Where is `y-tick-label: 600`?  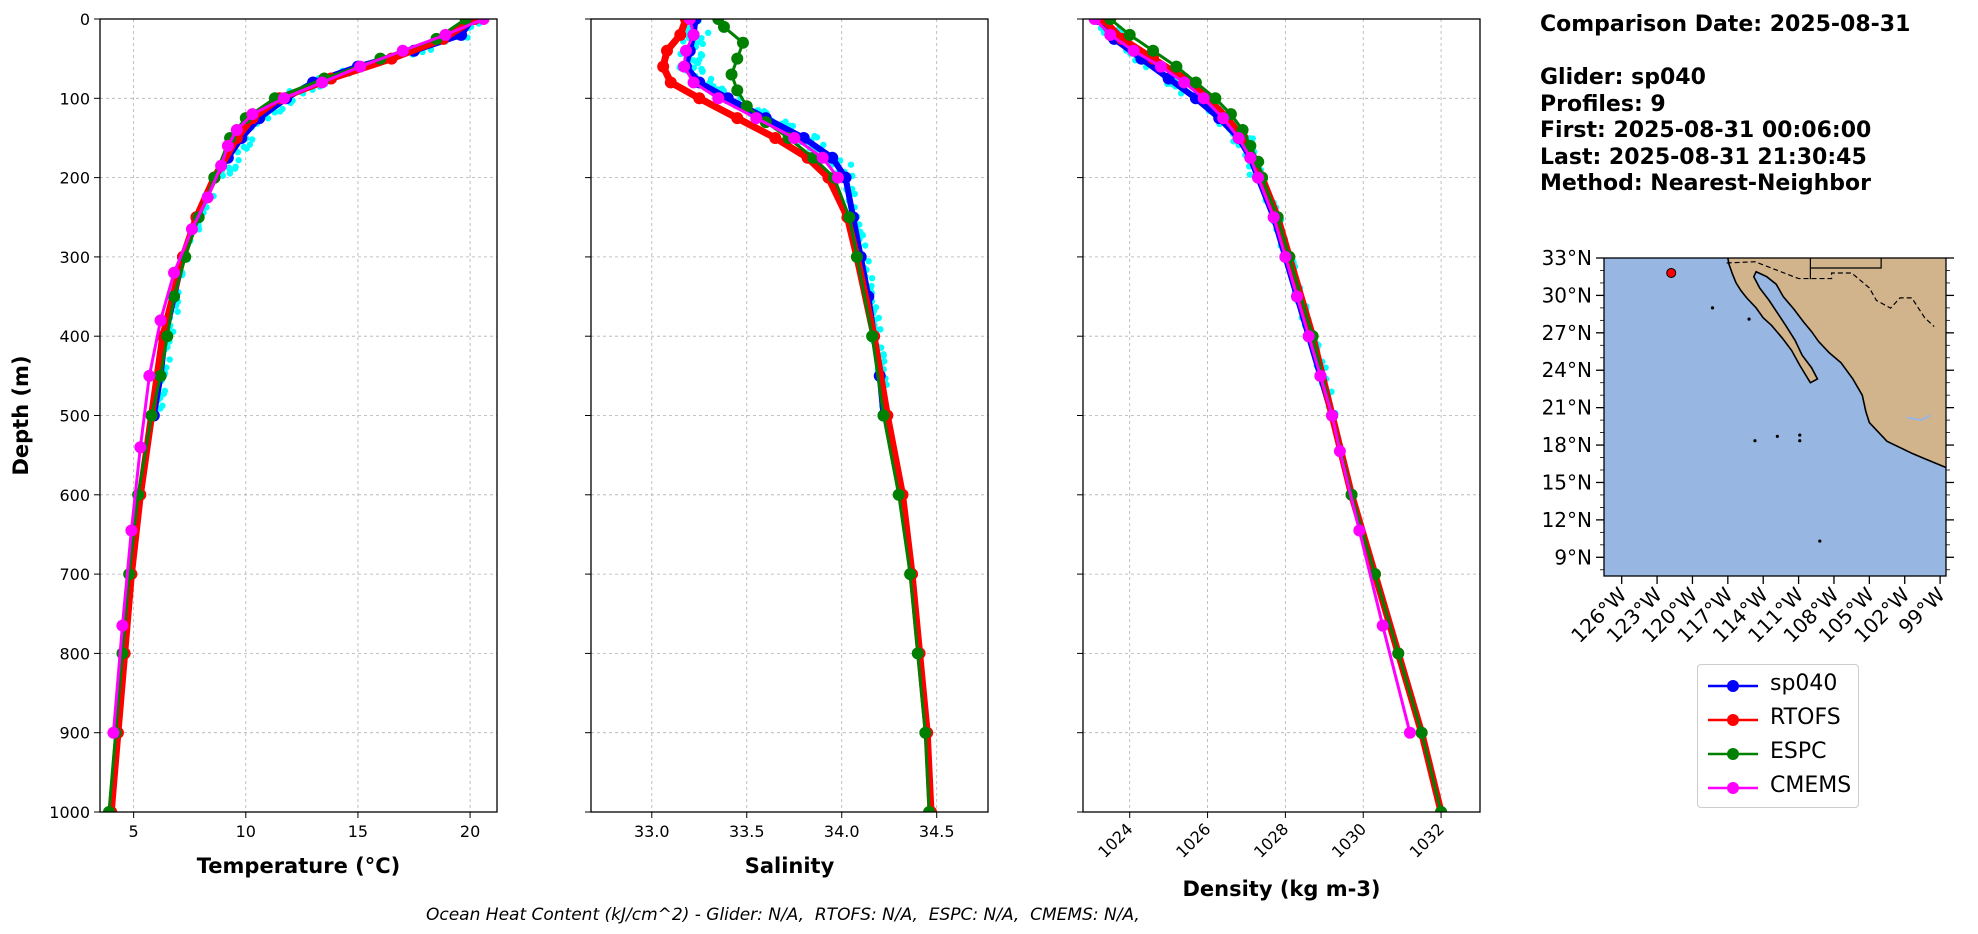 y-tick-label: 600 is located at coordinates (74, 495).